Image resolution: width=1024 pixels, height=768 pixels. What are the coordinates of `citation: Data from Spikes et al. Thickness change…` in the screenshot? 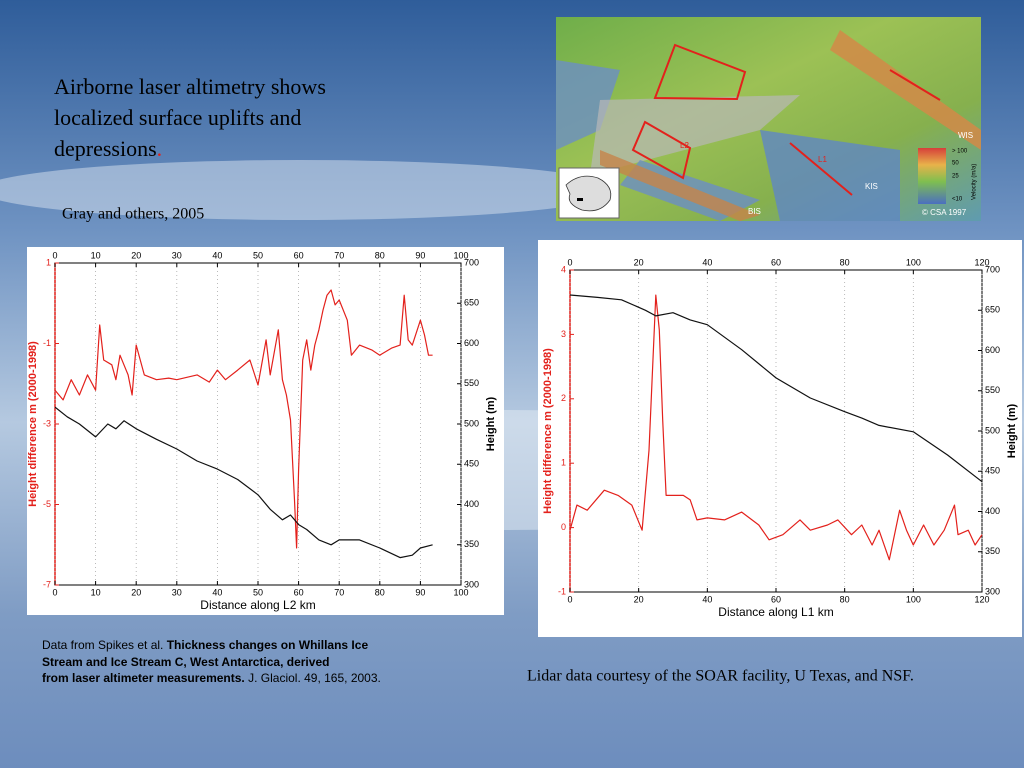 It's located at (205, 645).